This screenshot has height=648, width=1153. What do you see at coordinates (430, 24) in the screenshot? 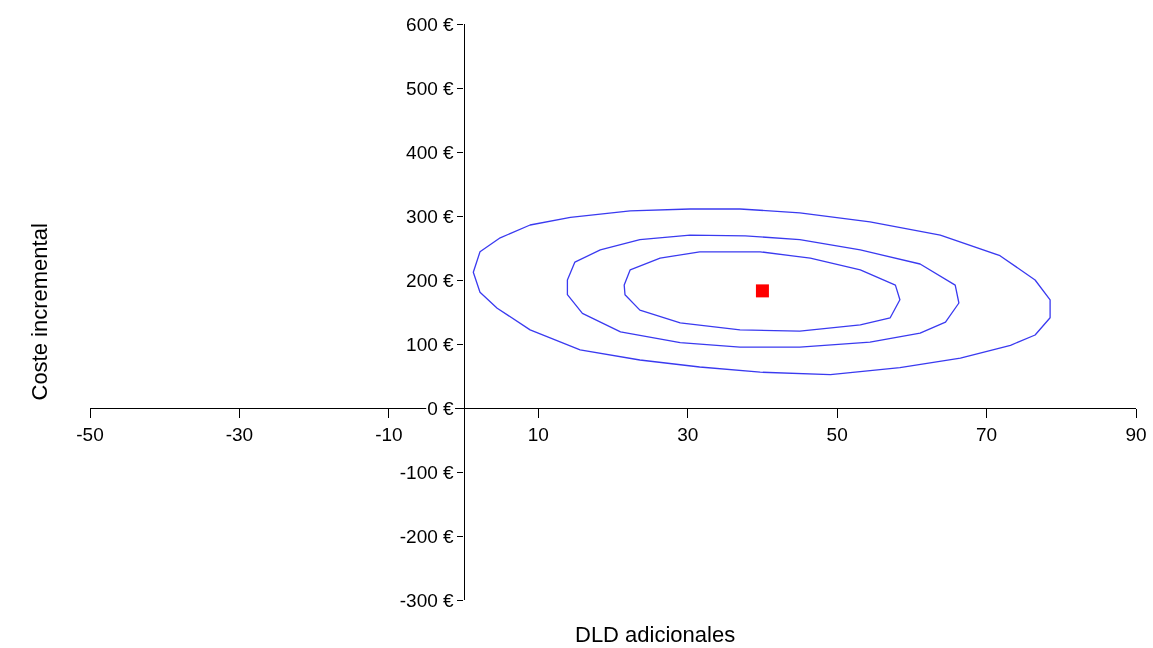
I see `y-tick-label: 600 €` at bounding box center [430, 24].